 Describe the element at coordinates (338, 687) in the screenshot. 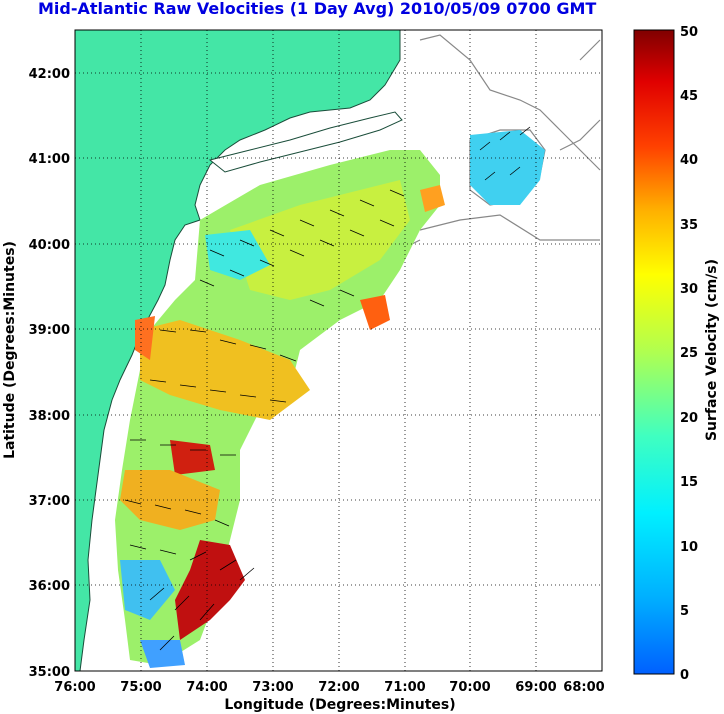

I see `x-tick-label: 72:00` at that location.